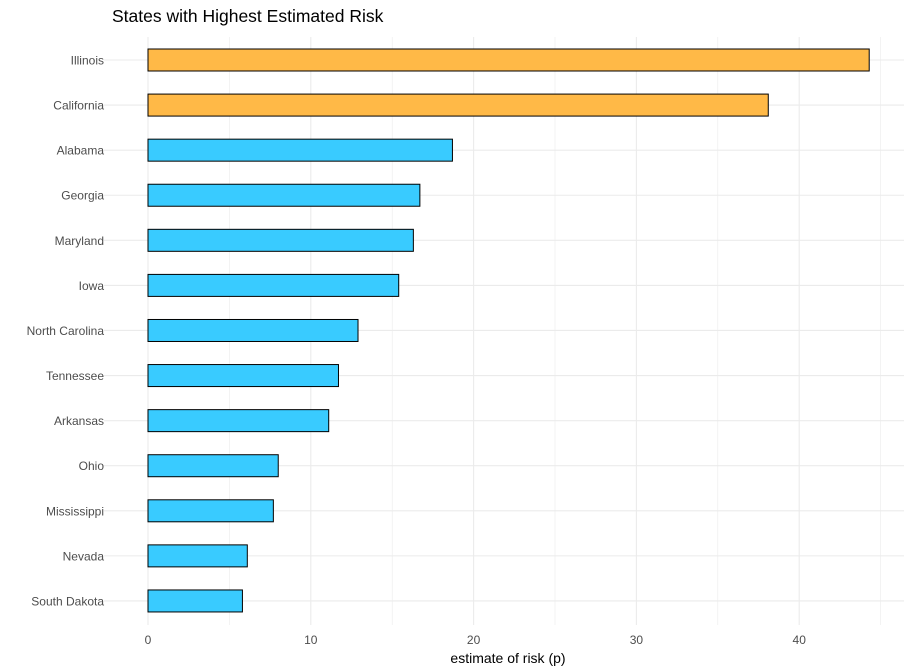 The image size is (912, 672). I want to click on category-label: Maryland, so click(79, 241).